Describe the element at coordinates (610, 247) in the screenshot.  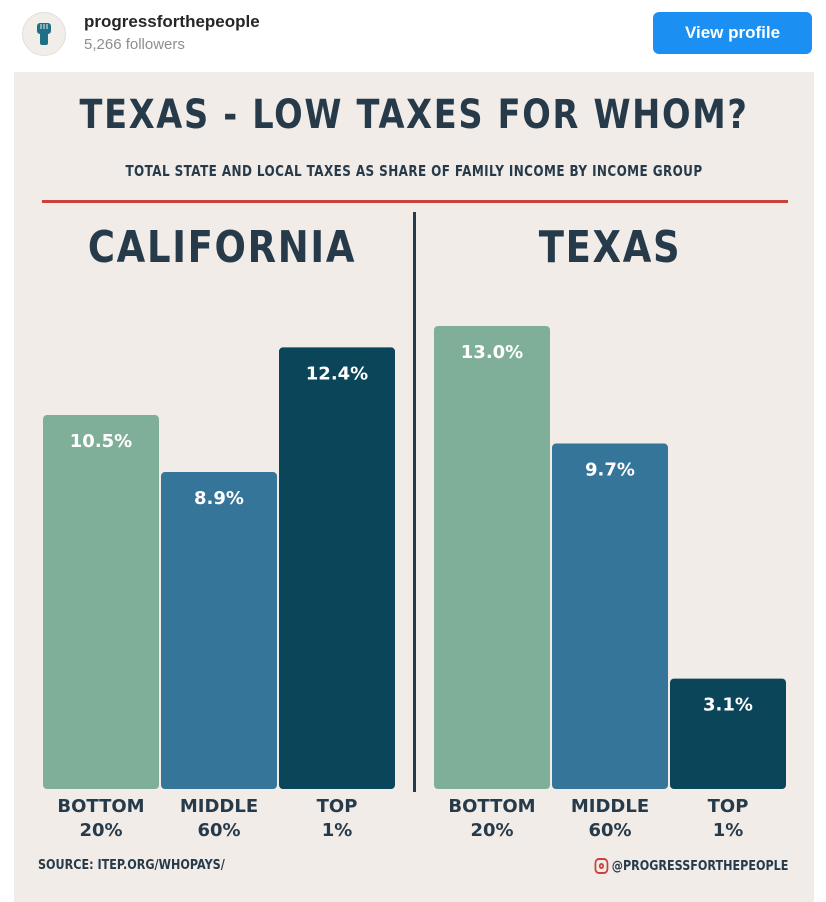
I see `texas-panel-title: TEXAS` at that location.